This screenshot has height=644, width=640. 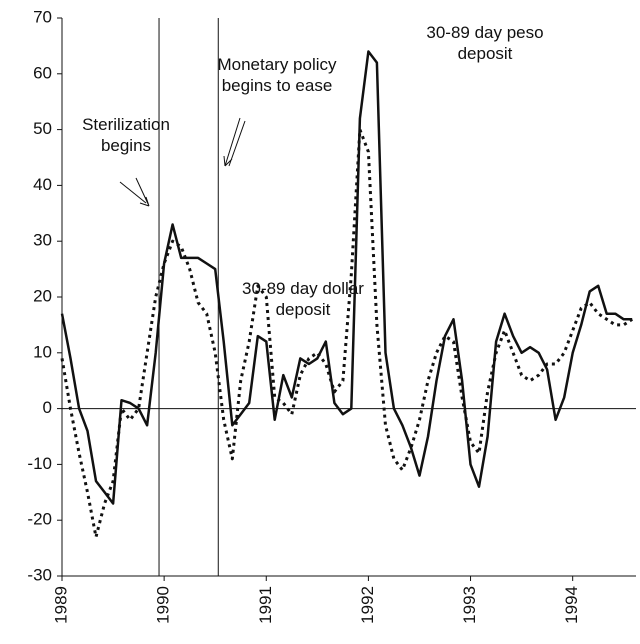 I want to click on x-tick-label: 1993, so click(x=469, y=605).